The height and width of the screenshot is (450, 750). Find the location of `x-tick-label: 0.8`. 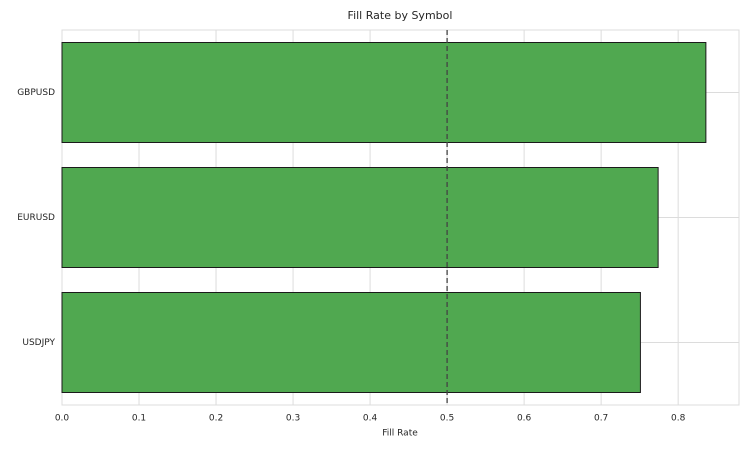

x-tick-label: 0.8 is located at coordinates (678, 419).